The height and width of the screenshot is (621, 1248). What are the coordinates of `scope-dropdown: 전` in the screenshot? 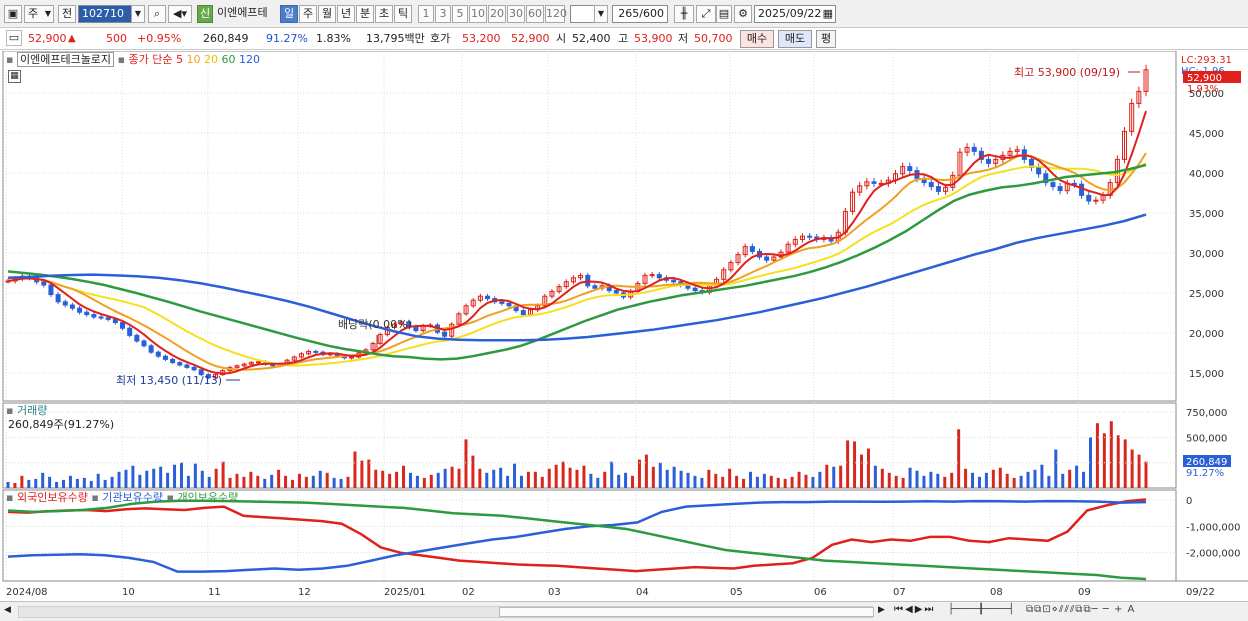 It's located at (67, 14).